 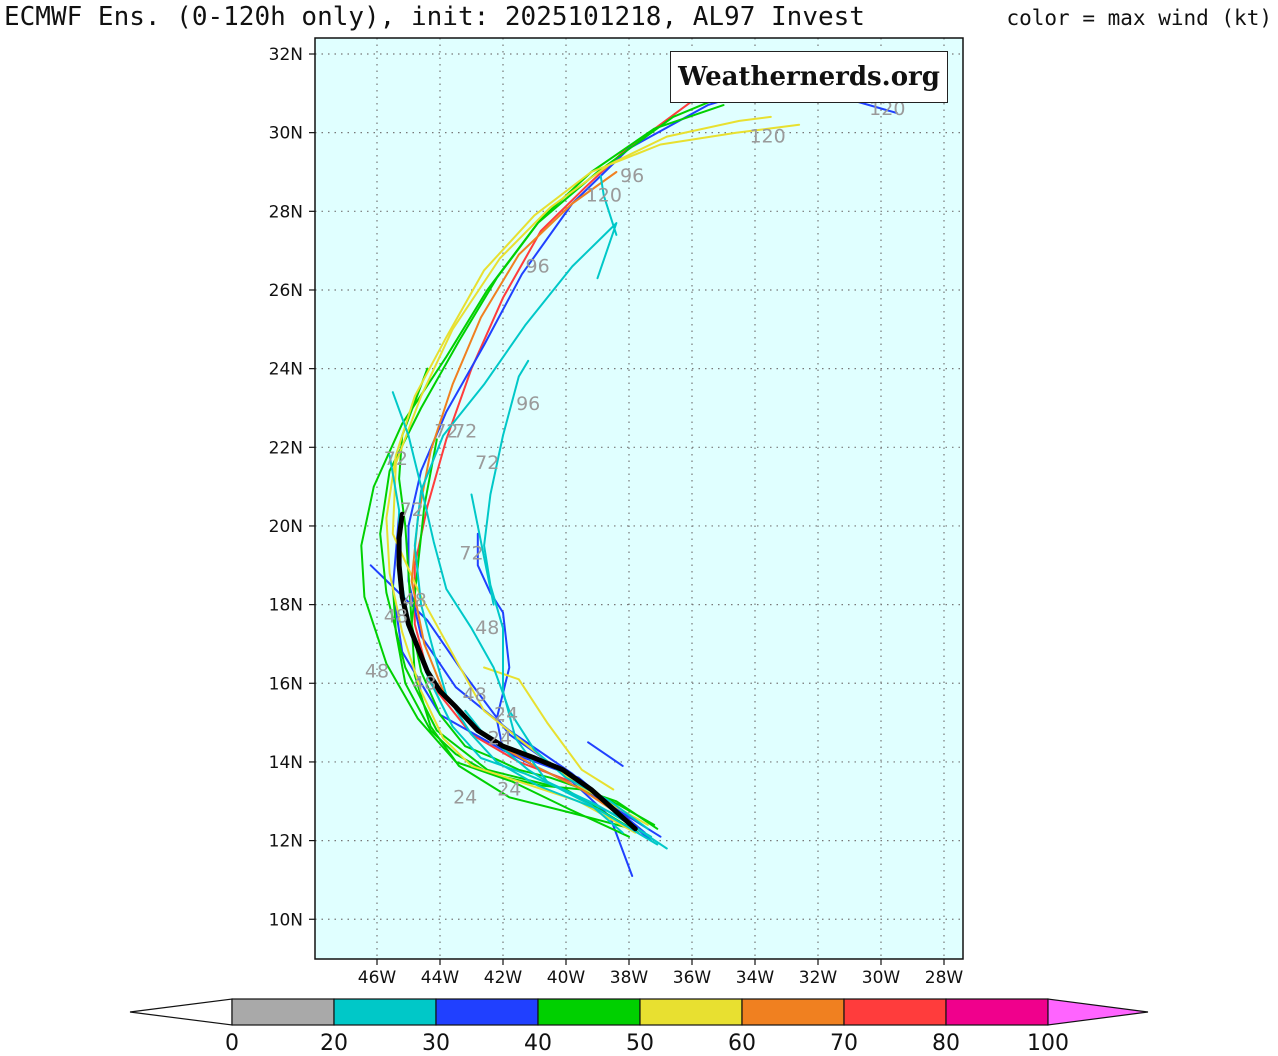 What do you see at coordinates (946, 1043) in the screenshot?
I see `colorbar-tick-label: 80` at bounding box center [946, 1043].